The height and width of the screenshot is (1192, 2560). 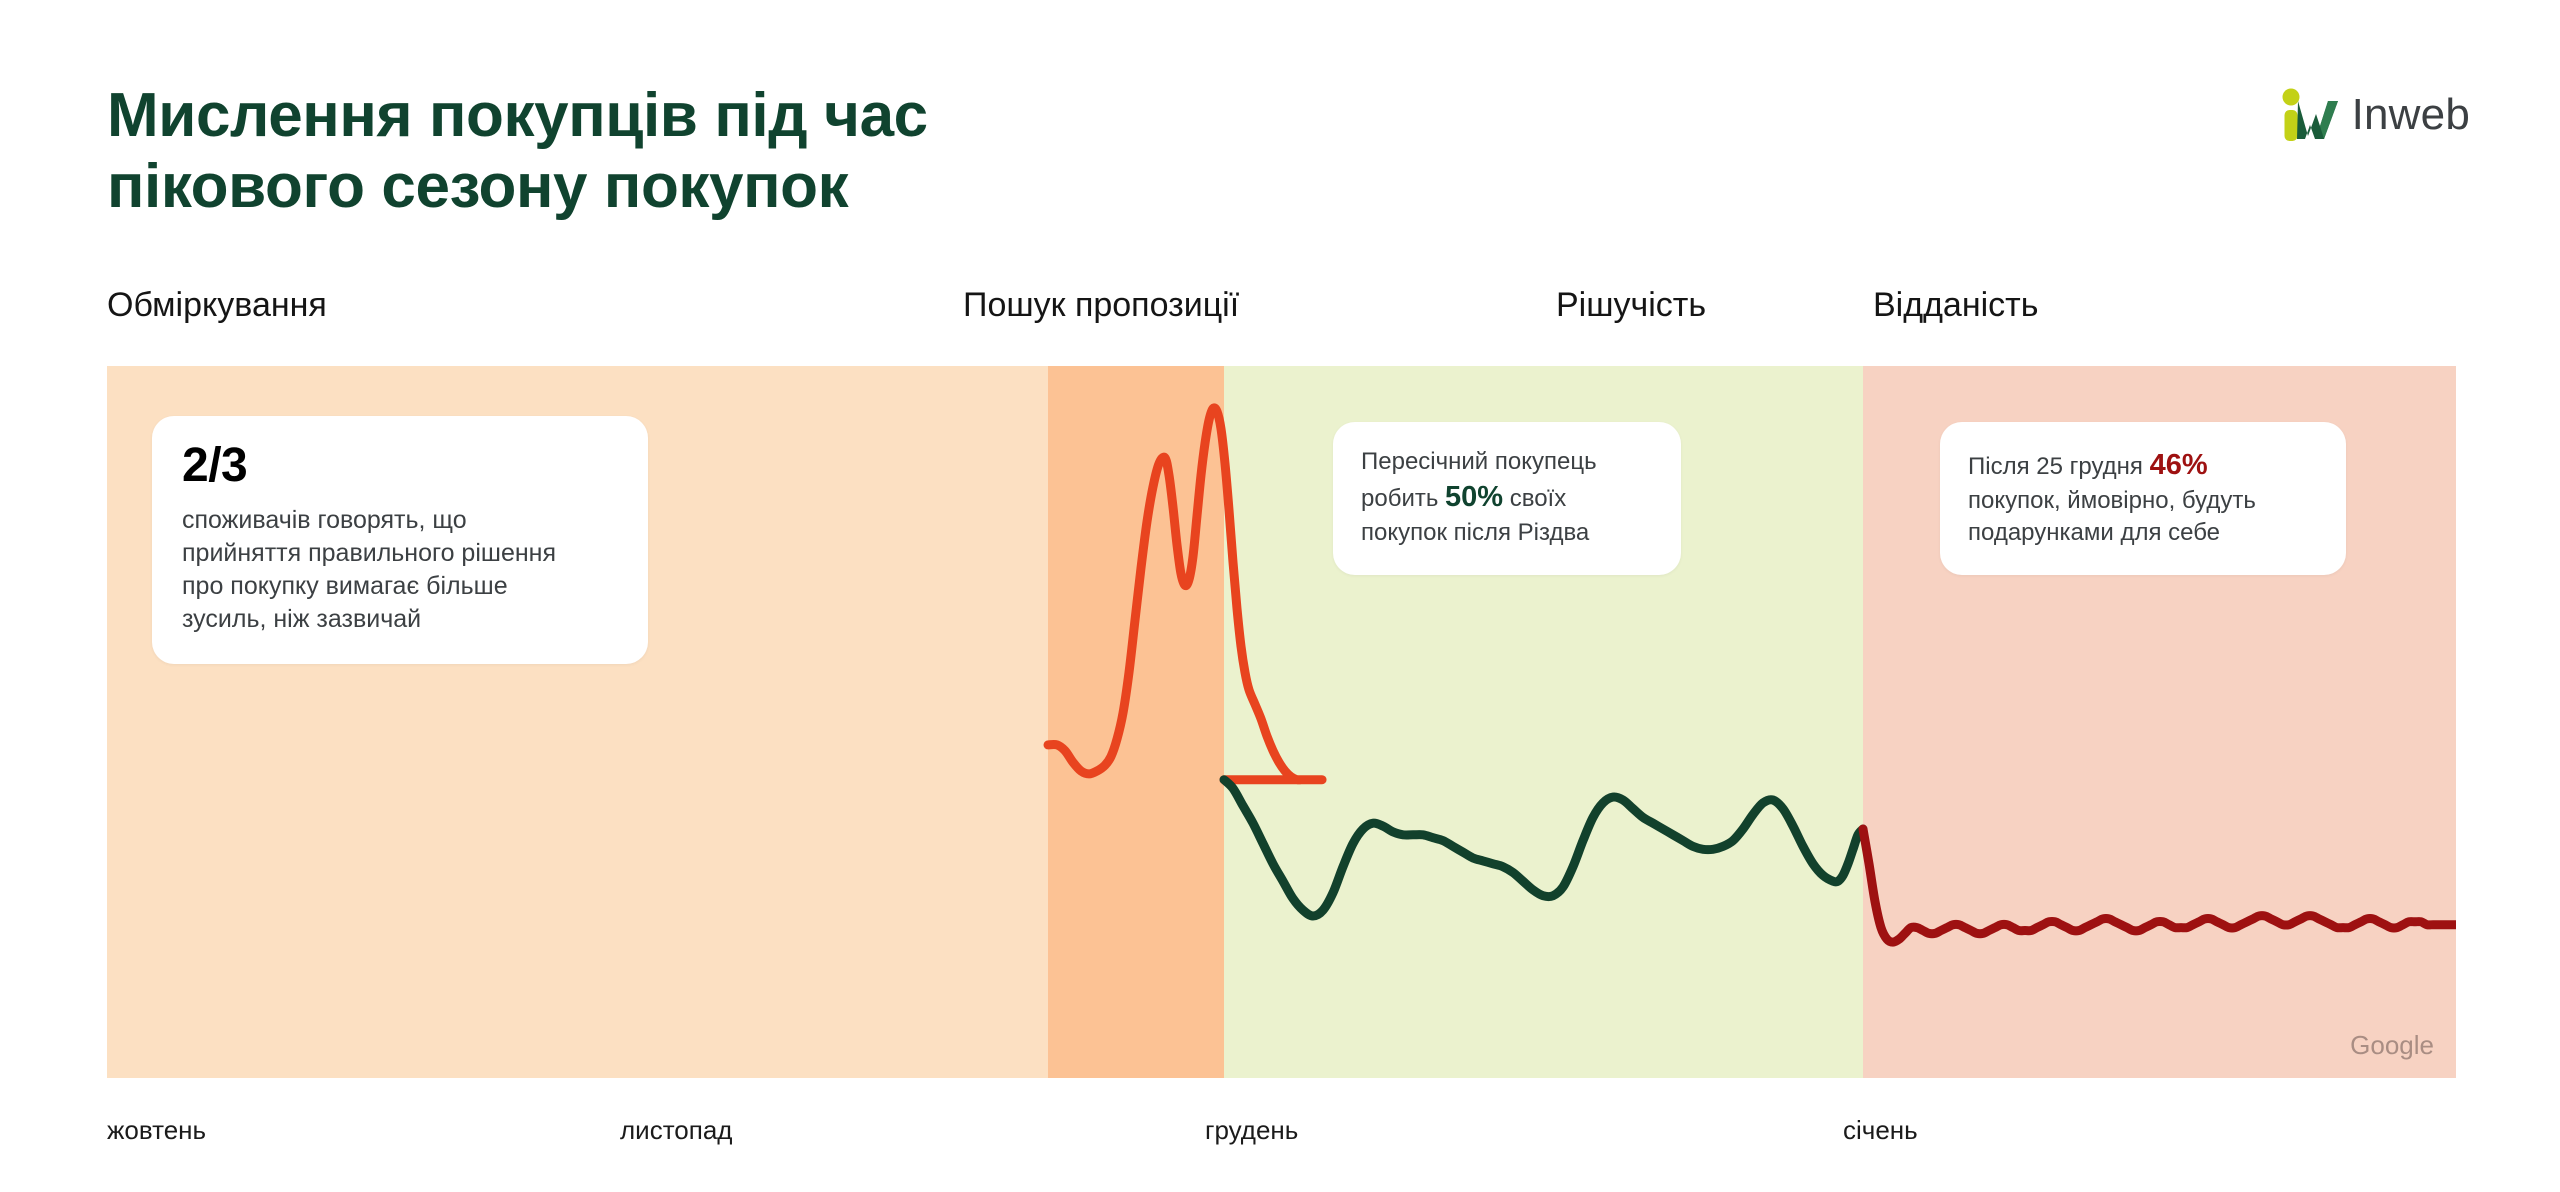 I want to click on decisiveness-text-post: своїх покупок після Різдва, so click(x=1475, y=516).